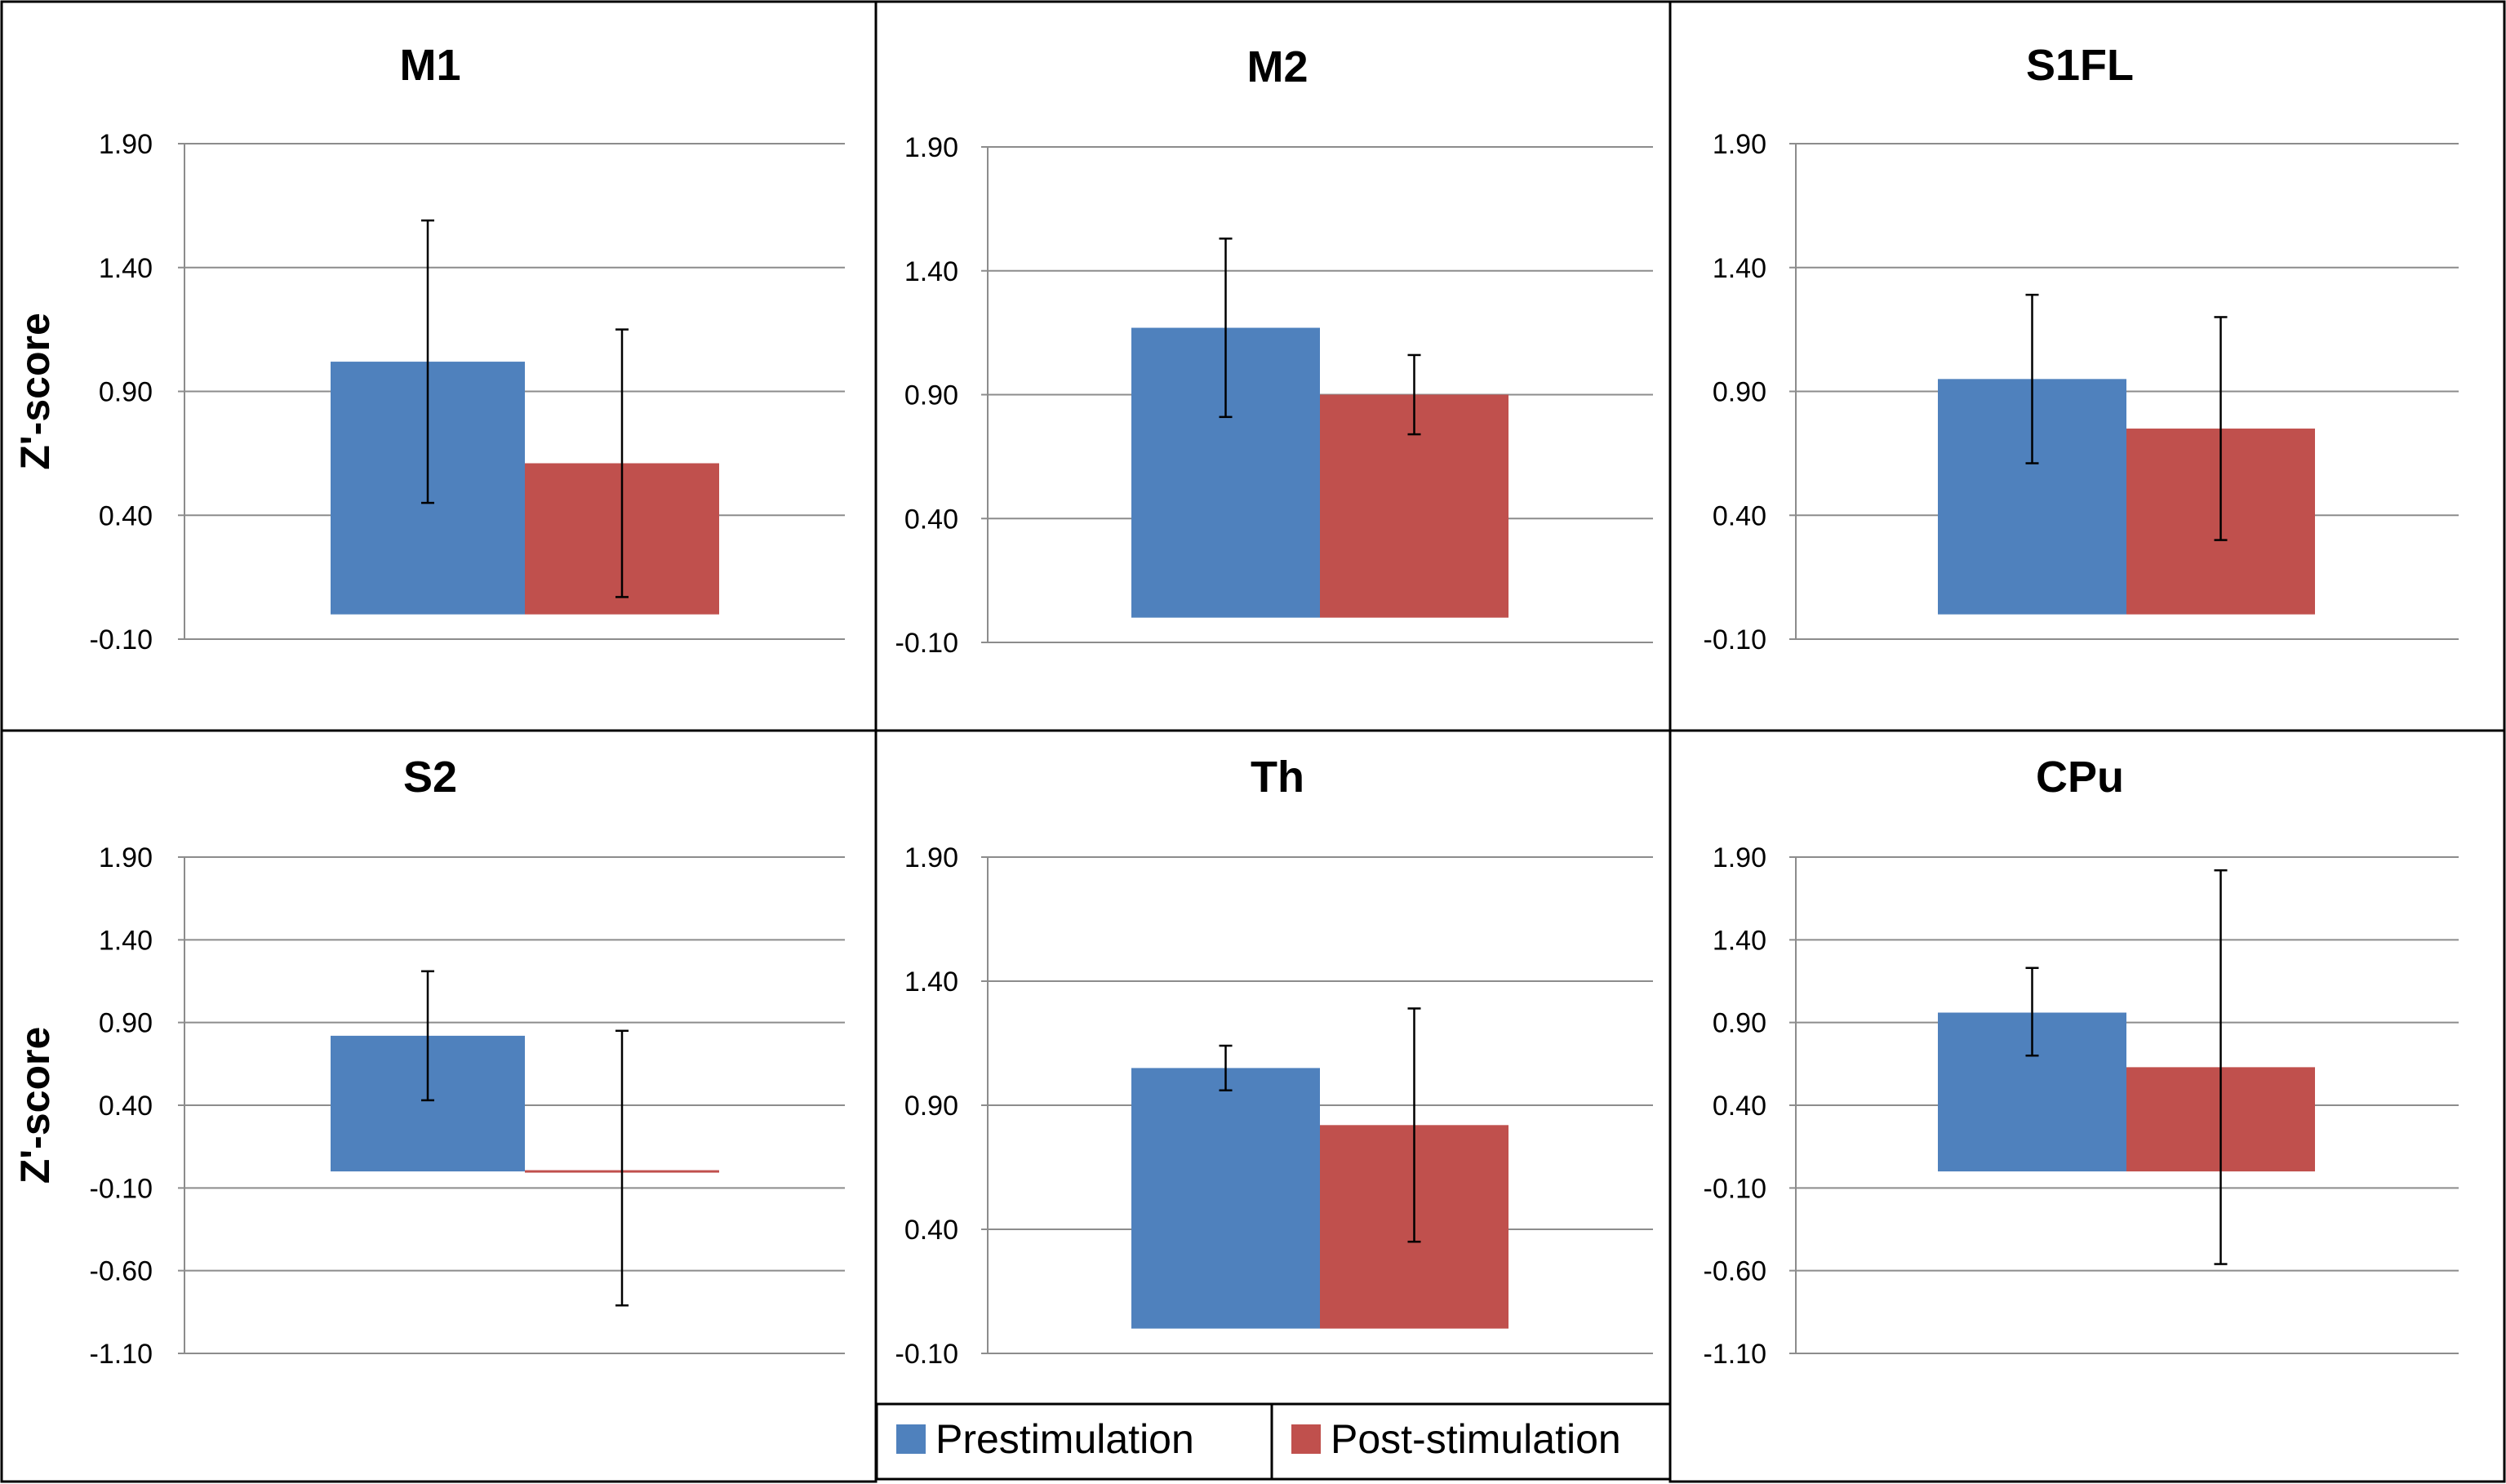 The width and height of the screenshot is (2506, 1484). What do you see at coordinates (122, 1354) in the screenshot?
I see `y-tick-label-s2: -1.10` at bounding box center [122, 1354].